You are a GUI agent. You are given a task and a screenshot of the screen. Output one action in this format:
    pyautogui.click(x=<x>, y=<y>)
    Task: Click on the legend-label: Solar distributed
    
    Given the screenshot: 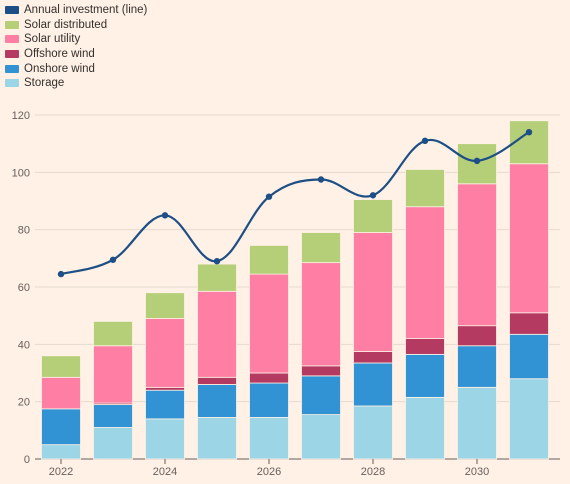 What is the action you would take?
    pyautogui.click(x=66, y=24)
    